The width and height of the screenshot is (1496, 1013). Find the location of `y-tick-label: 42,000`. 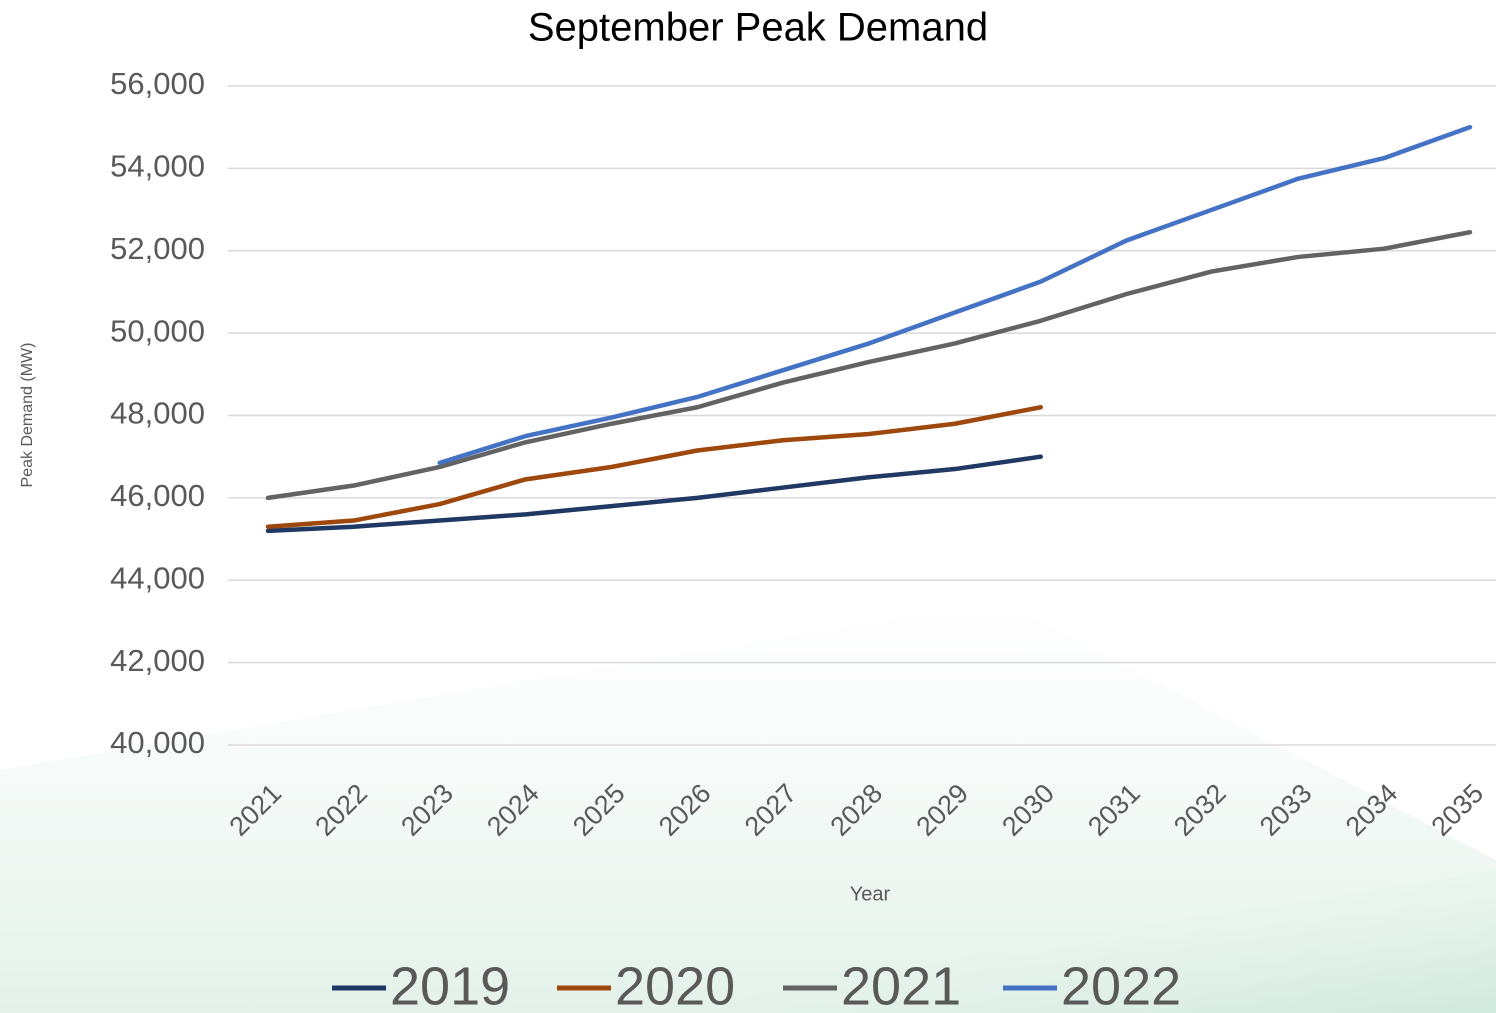

y-tick-label: 42,000 is located at coordinates (157, 660).